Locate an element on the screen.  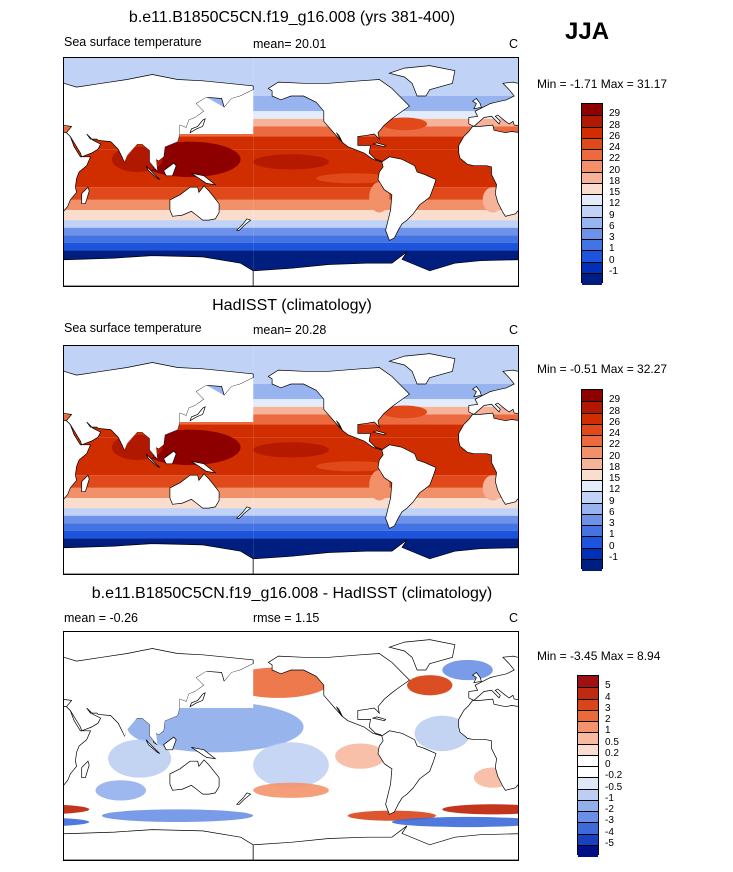
colorbar-tick-label: -3 is located at coordinates (609, 821).